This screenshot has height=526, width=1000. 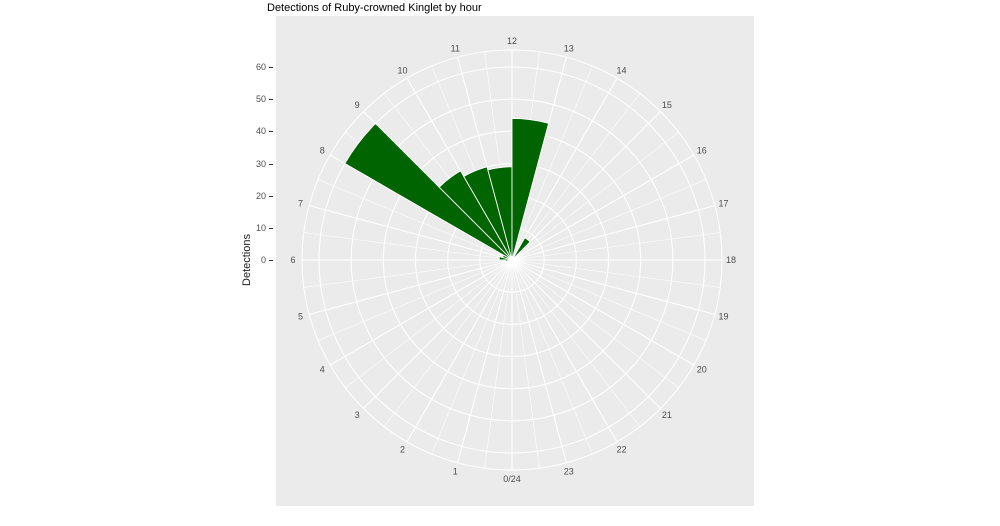 I want to click on hour-label-12: 12, so click(x=512, y=41).